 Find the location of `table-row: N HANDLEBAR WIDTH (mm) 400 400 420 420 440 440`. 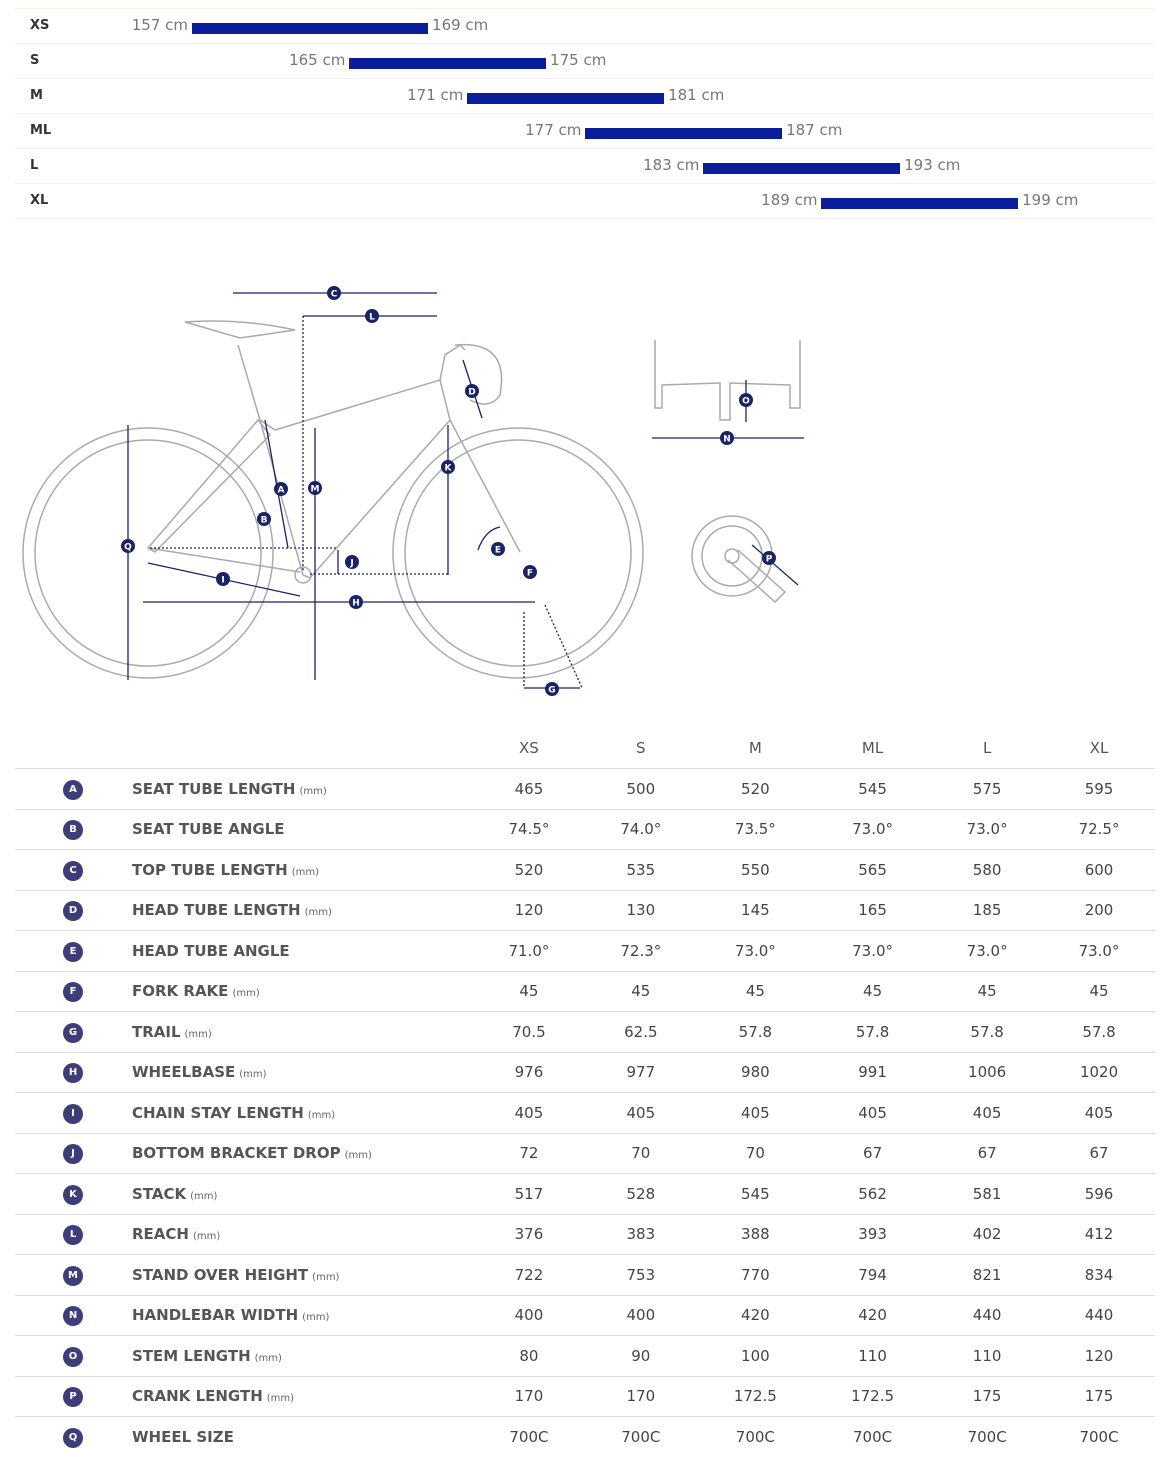

table-row: N HANDLEBAR WIDTH (mm) 400 400 420 420 440 440 is located at coordinates (585, 1315).